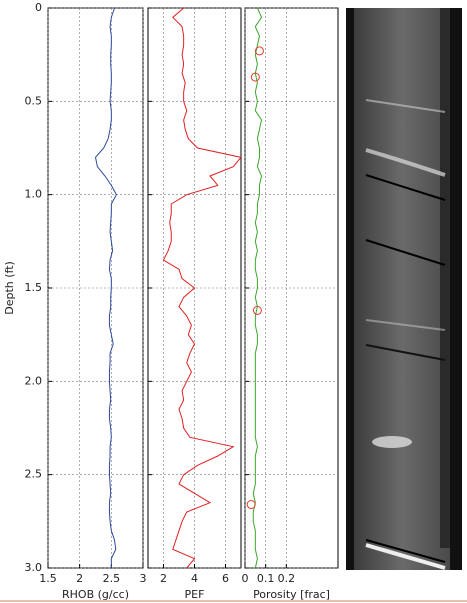 This screenshot has width=467, height=603. What do you see at coordinates (291, 594) in the screenshot?
I see `x-axis-label: Porosity [frac]` at bounding box center [291, 594].